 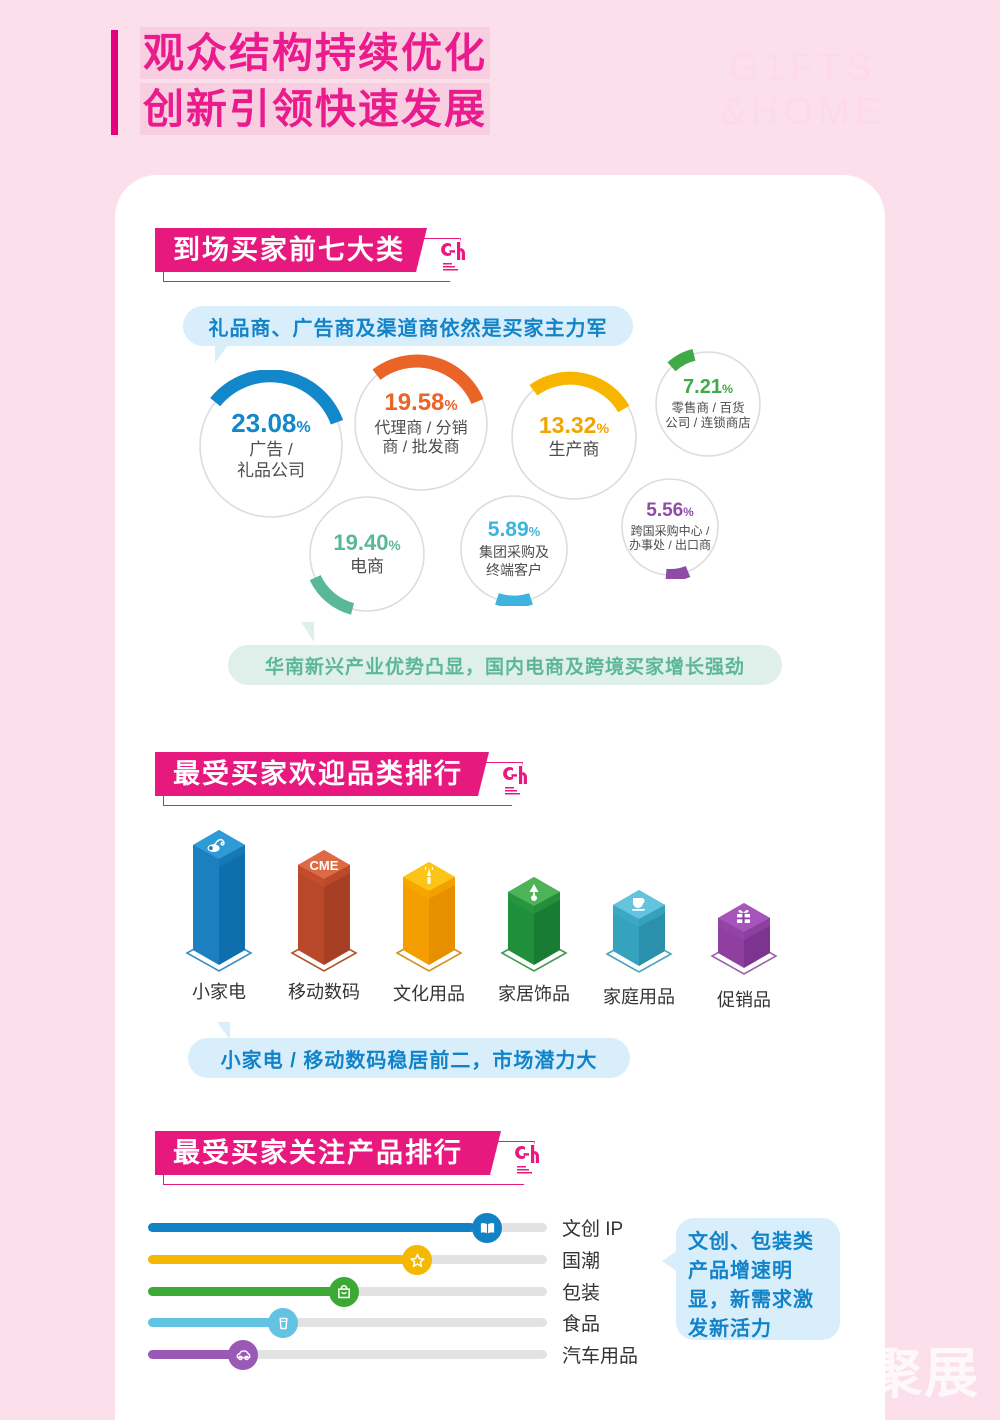 What do you see at coordinates (315, 53) in the screenshot?
I see `title-line-1: 观众结构持续优化` at bounding box center [315, 53].